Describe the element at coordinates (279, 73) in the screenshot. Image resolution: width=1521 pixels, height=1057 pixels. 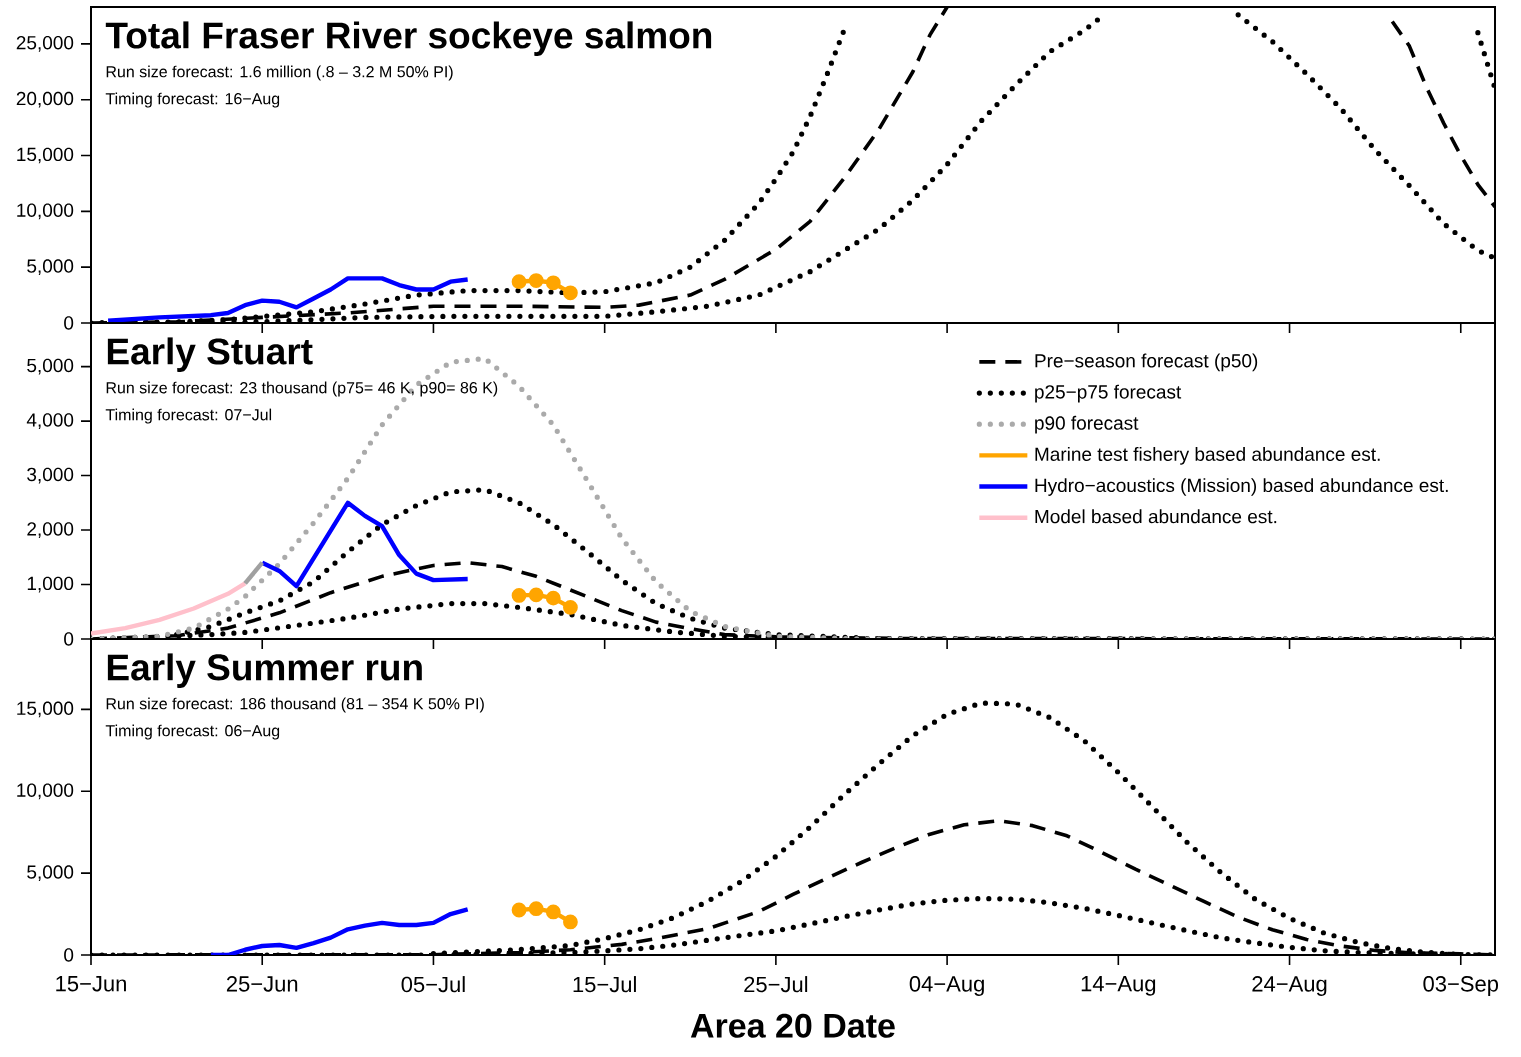
I see `text: Run size forecast: 1.6 million (.8 – 3.2 M 50% PI)` at that location.